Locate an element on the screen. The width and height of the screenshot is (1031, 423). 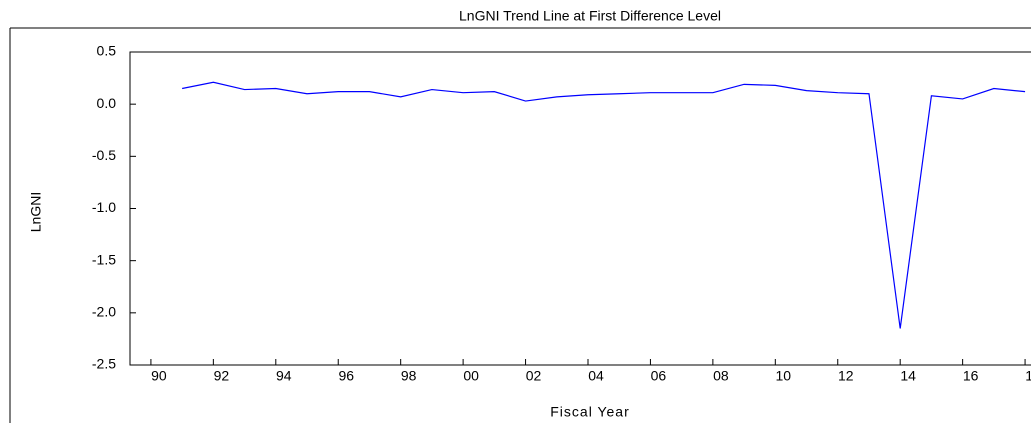
y-tick-label: -1.0 is located at coordinates (104, 207).